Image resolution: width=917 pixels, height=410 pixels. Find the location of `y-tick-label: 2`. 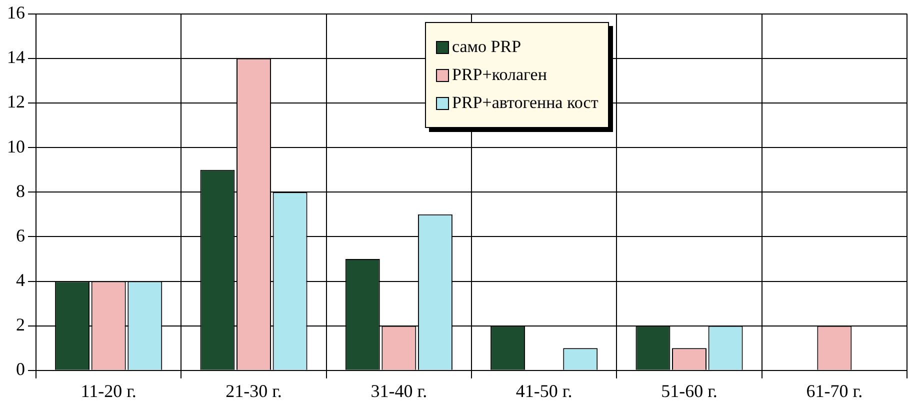

y-tick-label: 2 is located at coordinates (20, 324).